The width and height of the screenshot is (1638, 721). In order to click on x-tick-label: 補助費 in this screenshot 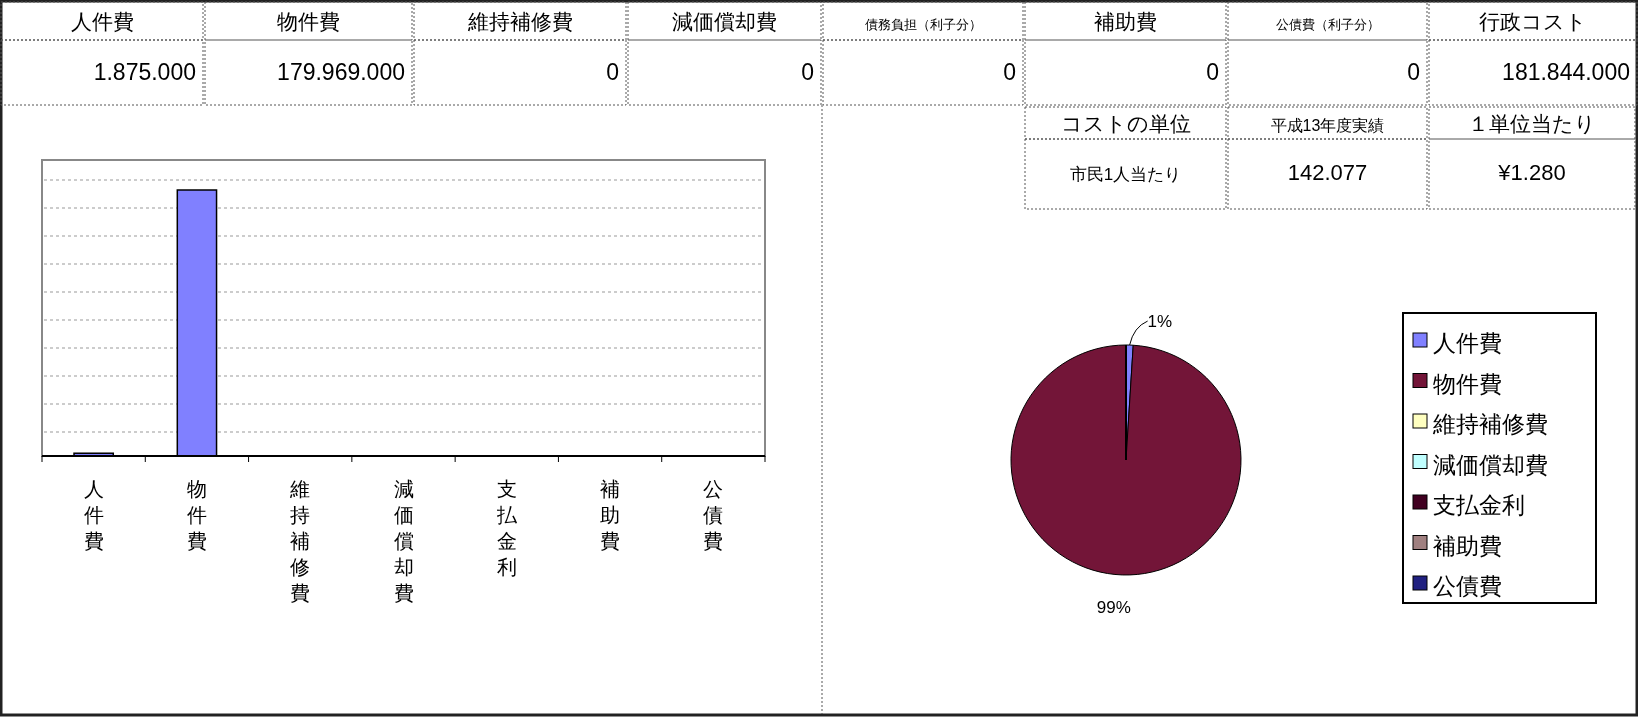, I will do `click(610, 515)`.